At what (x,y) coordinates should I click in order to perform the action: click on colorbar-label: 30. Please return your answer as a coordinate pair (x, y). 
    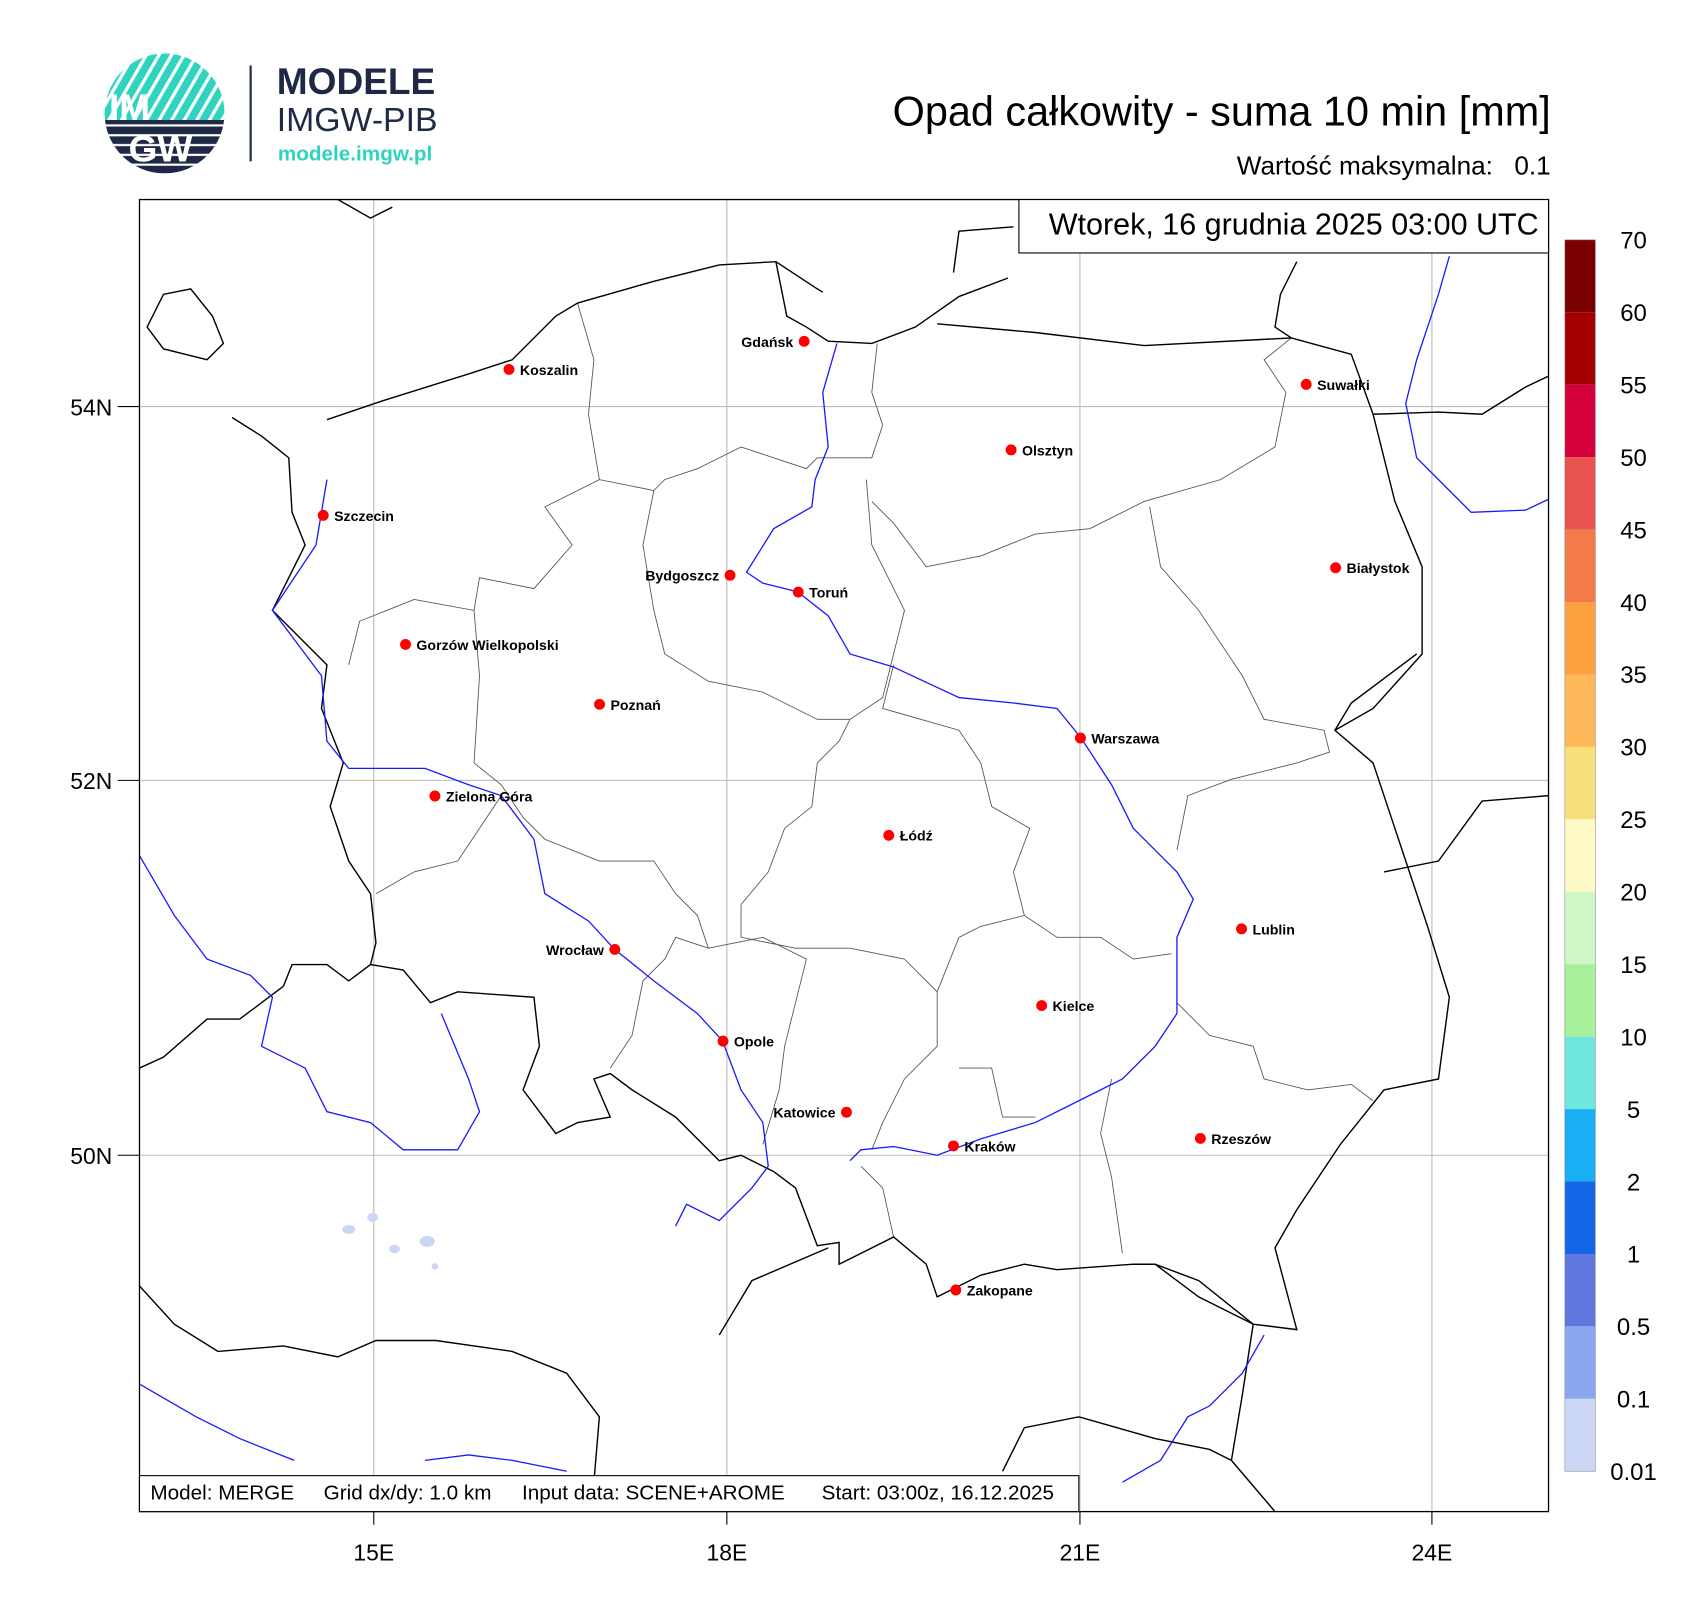
    Looking at the image, I should click on (1633, 748).